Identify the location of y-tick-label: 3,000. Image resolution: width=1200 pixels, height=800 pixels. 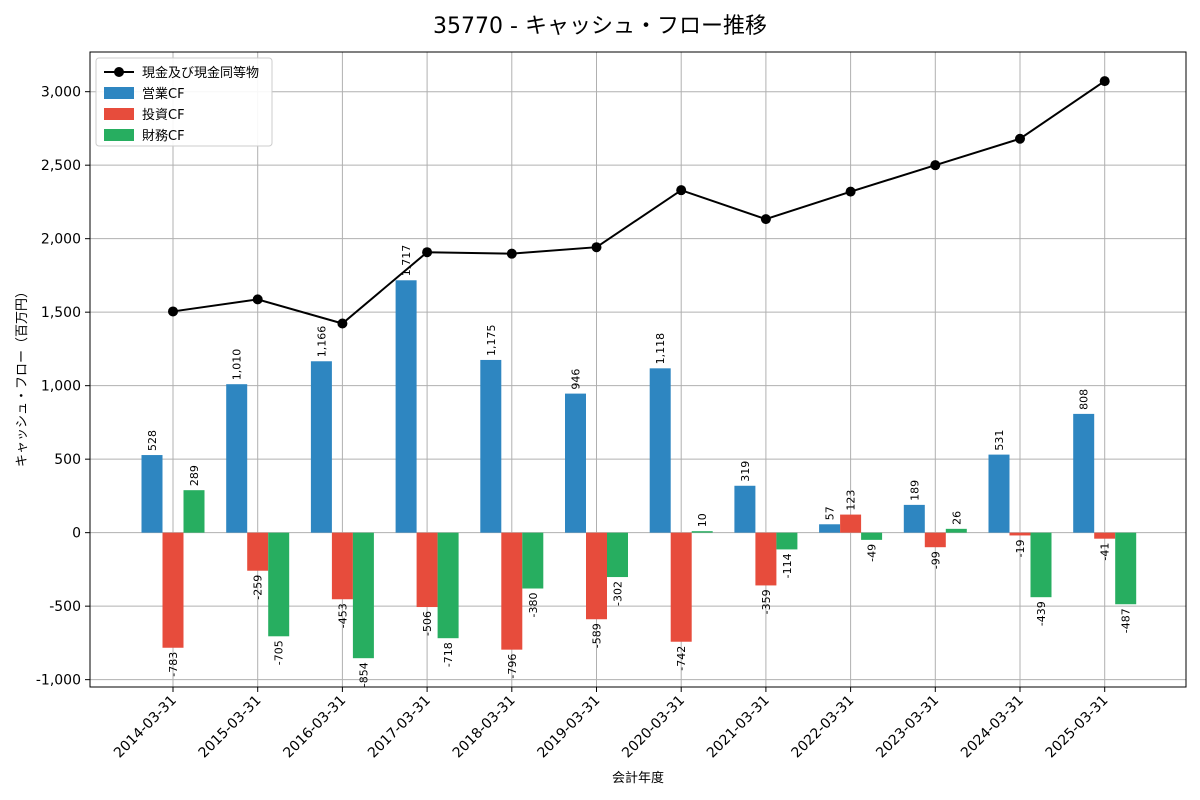
(61, 93).